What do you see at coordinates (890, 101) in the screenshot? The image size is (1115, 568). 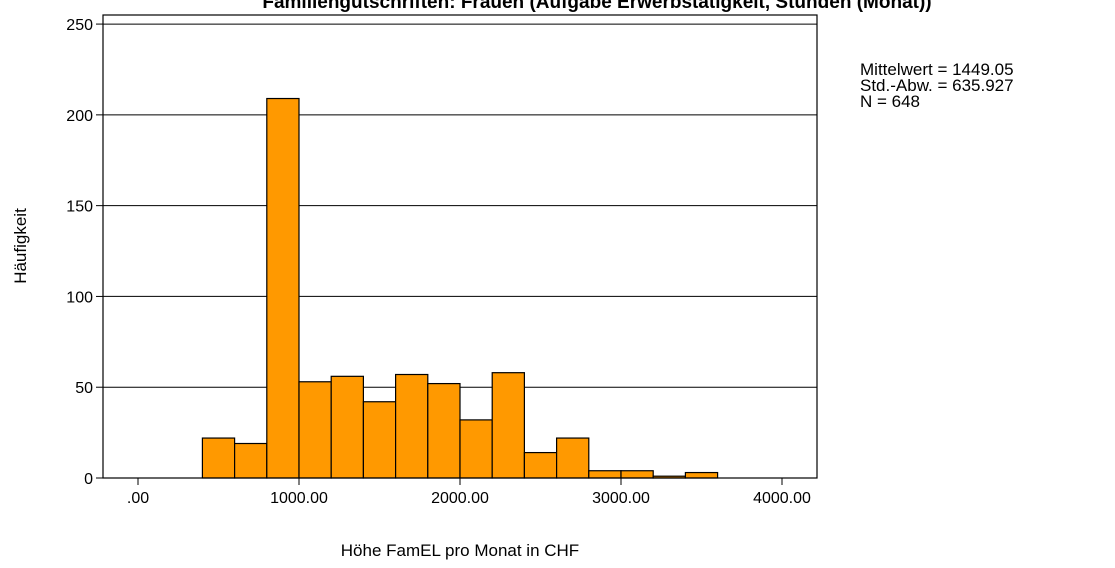 I see `n-stat: N = 648` at bounding box center [890, 101].